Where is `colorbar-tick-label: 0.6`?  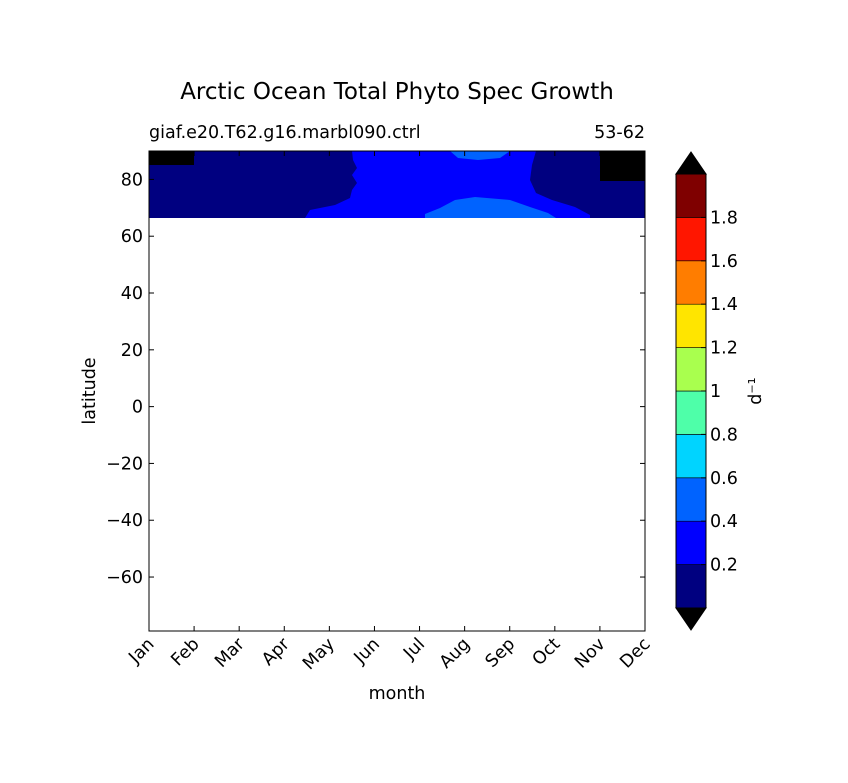 colorbar-tick-label: 0.6 is located at coordinates (724, 479).